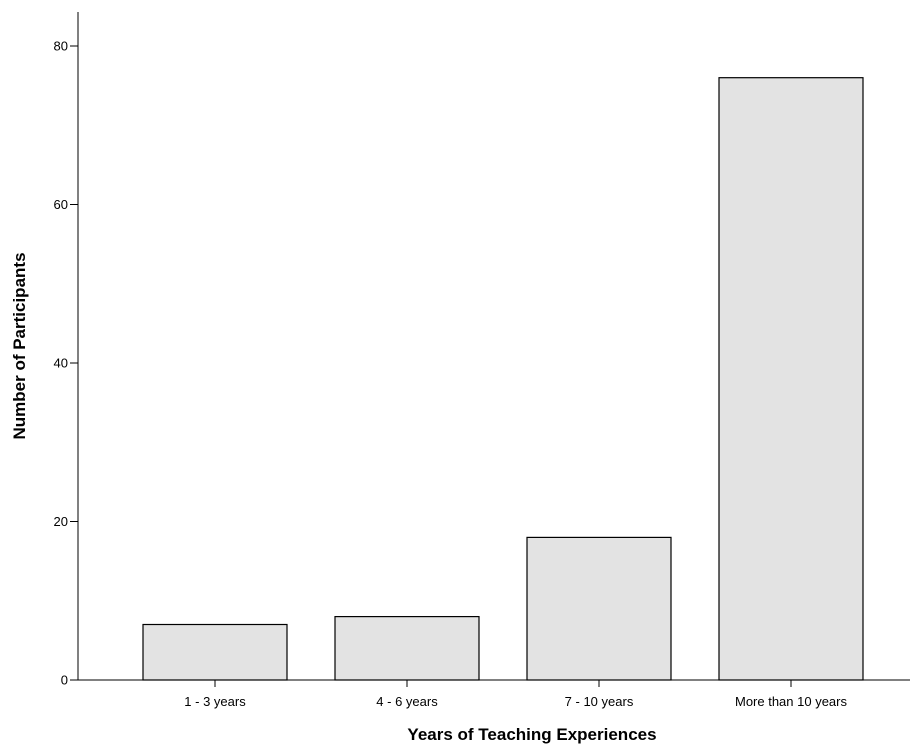 This screenshot has width=914, height=747. What do you see at coordinates (791, 701) in the screenshot?
I see `x-tick-label-3: More than 10 years` at bounding box center [791, 701].